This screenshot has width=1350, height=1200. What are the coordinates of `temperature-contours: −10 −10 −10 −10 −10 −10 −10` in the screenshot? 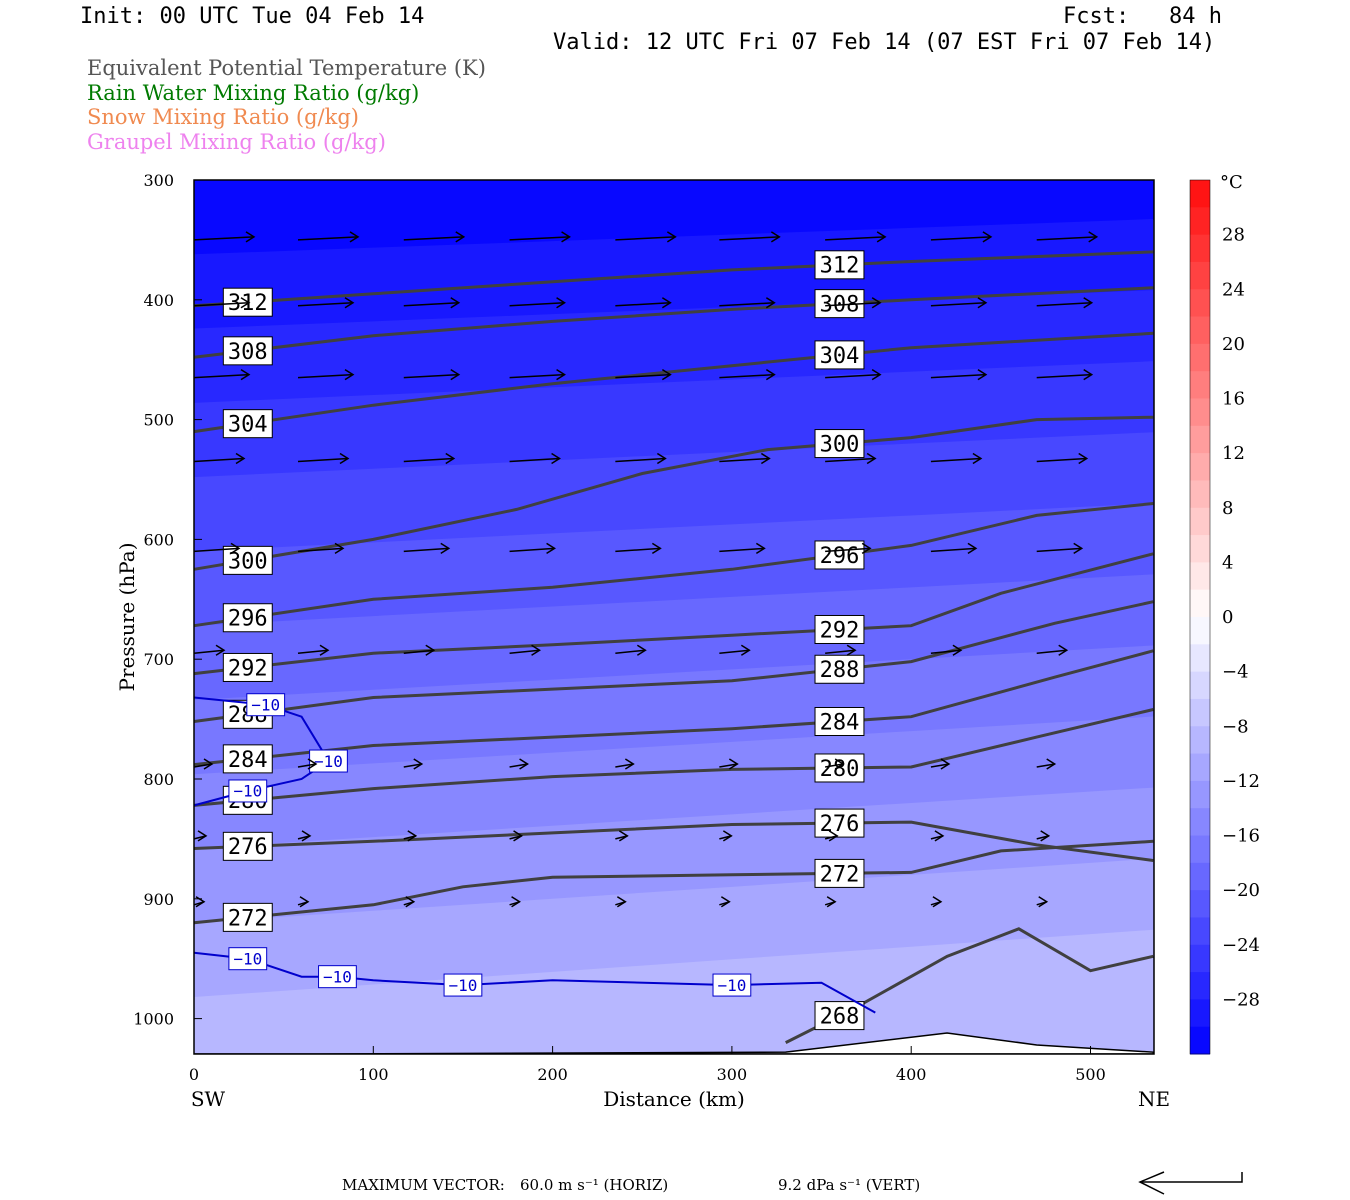 It's located at (534, 853).